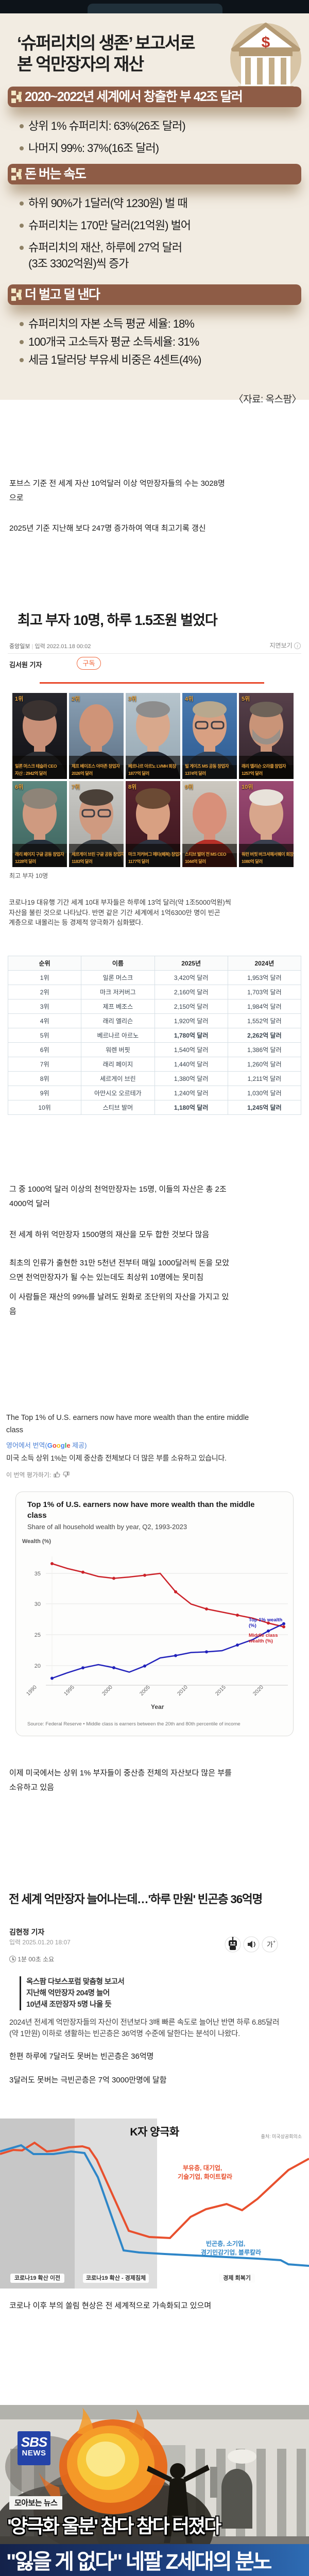 This screenshot has height=2576, width=309. Describe the element at coordinates (220, 1690) in the screenshot. I see `svg-text: 2015` at that location.